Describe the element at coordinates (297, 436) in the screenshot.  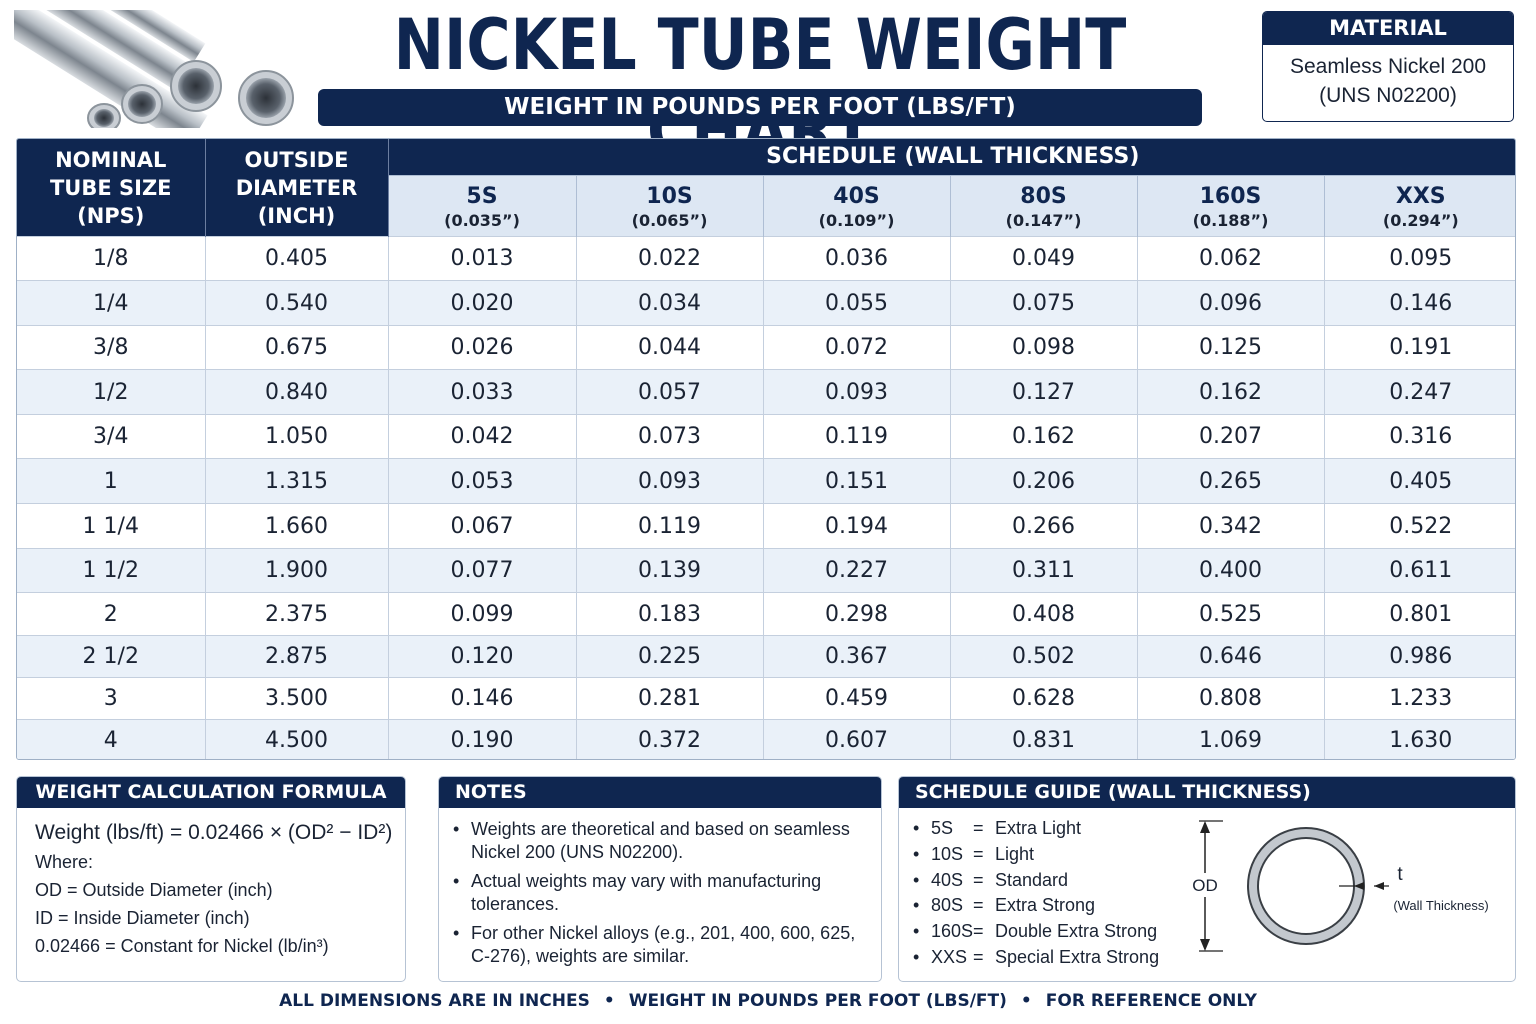
I see `cell-od: 1.050` at that location.